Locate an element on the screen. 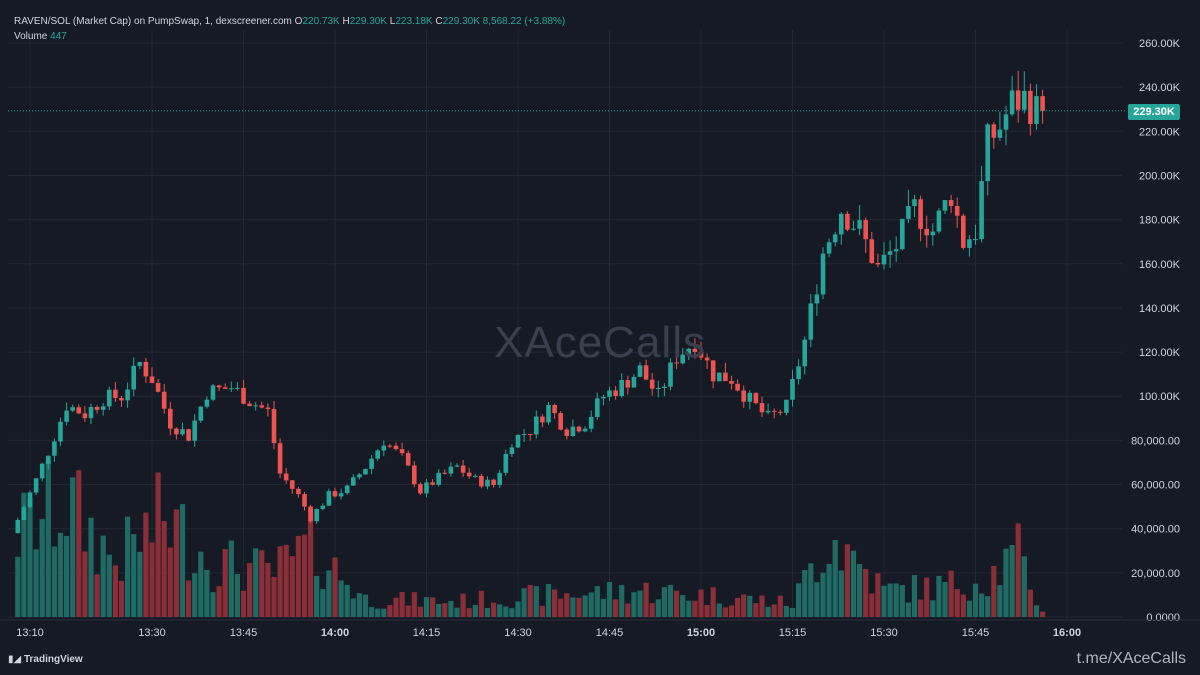 The width and height of the screenshot is (1200, 675). open-value: 220.73K is located at coordinates (321, 21).